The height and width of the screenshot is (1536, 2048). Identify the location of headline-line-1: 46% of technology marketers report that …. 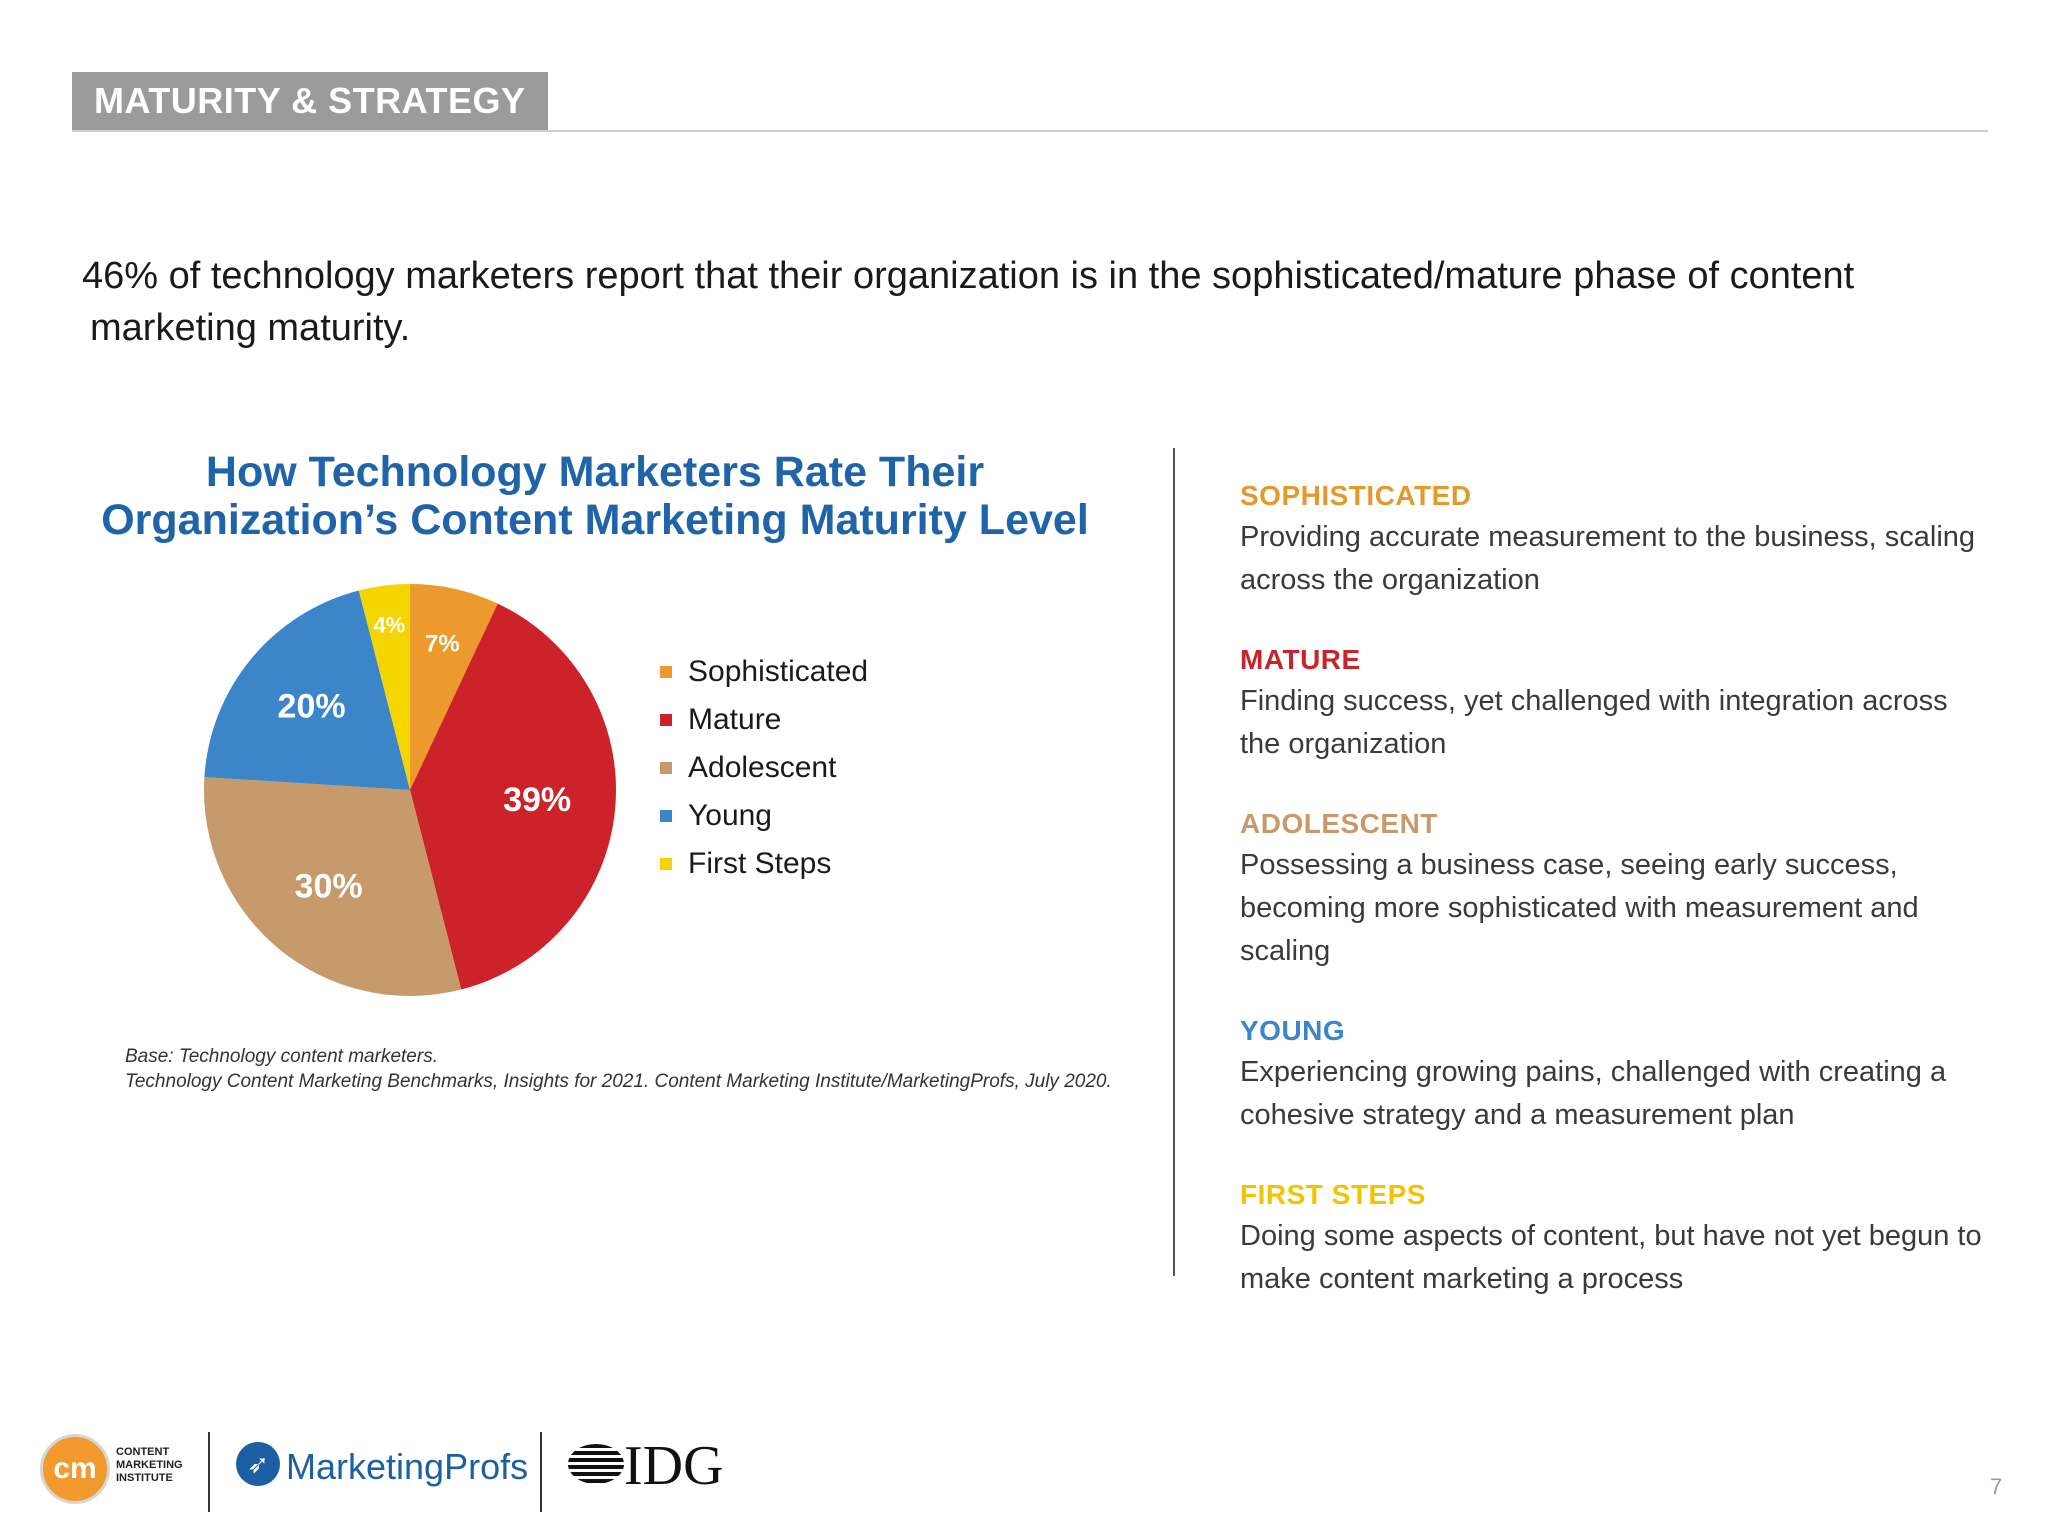
(968, 276).